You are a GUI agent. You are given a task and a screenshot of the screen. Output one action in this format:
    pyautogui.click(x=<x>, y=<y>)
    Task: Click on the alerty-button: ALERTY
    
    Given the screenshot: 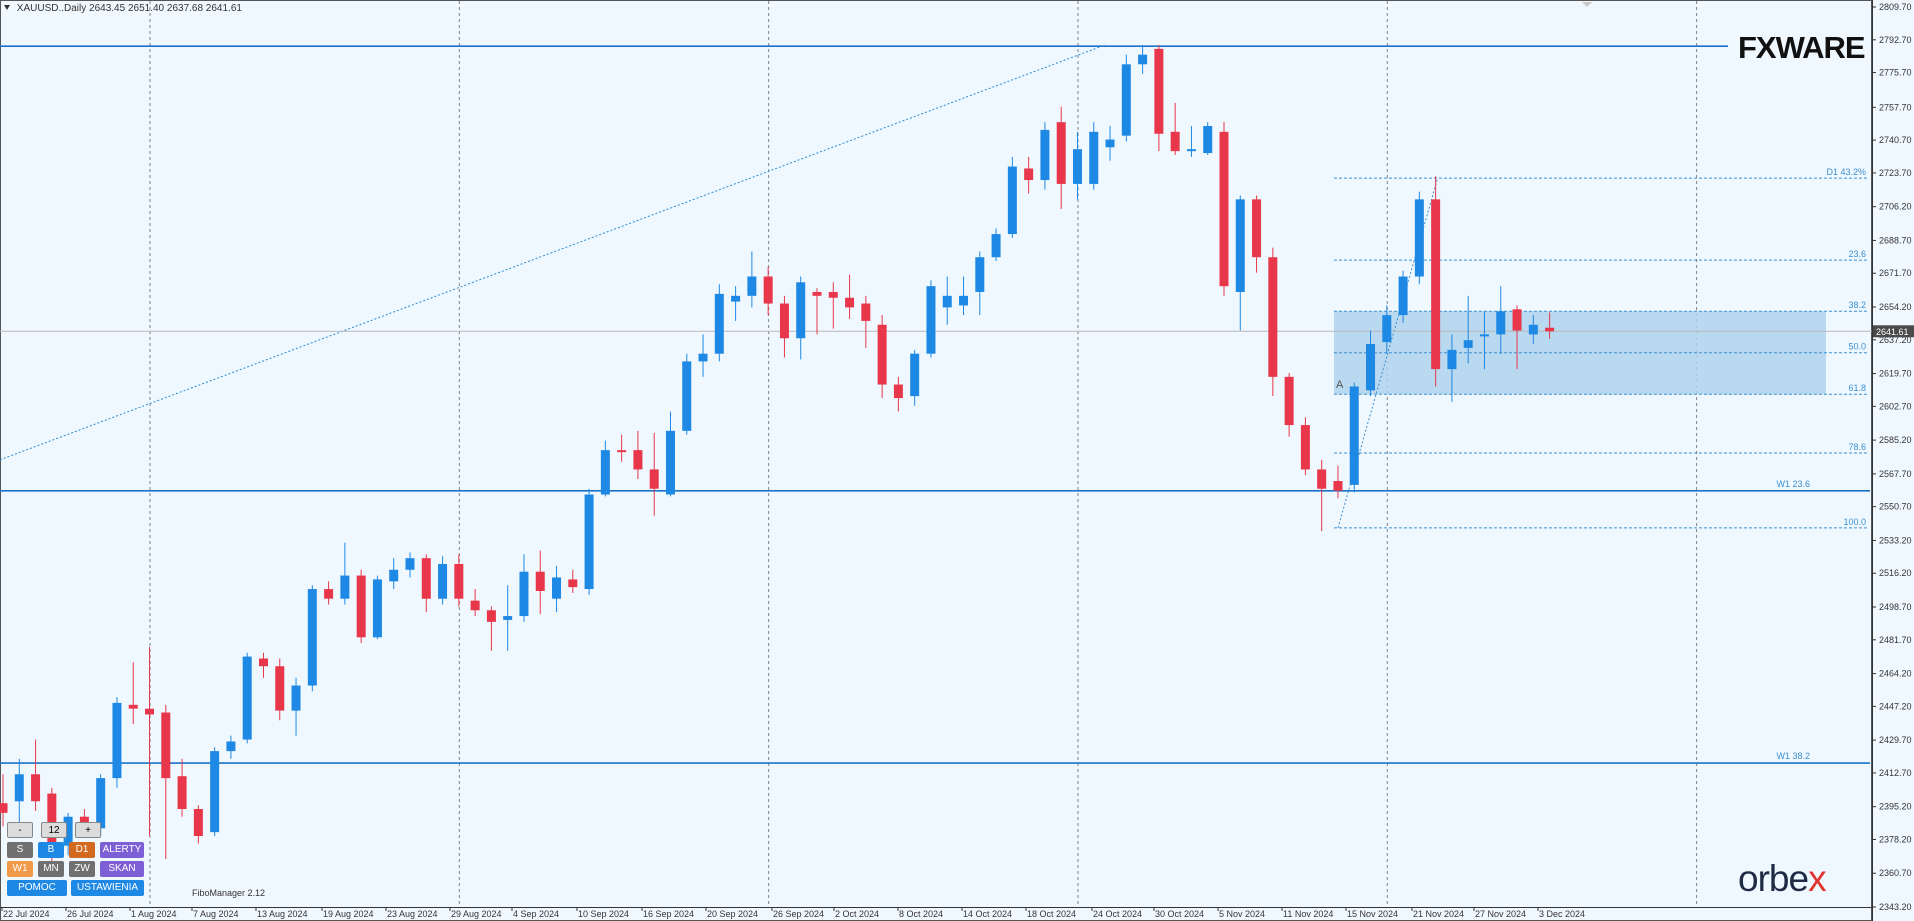 What is the action you would take?
    pyautogui.click(x=122, y=850)
    